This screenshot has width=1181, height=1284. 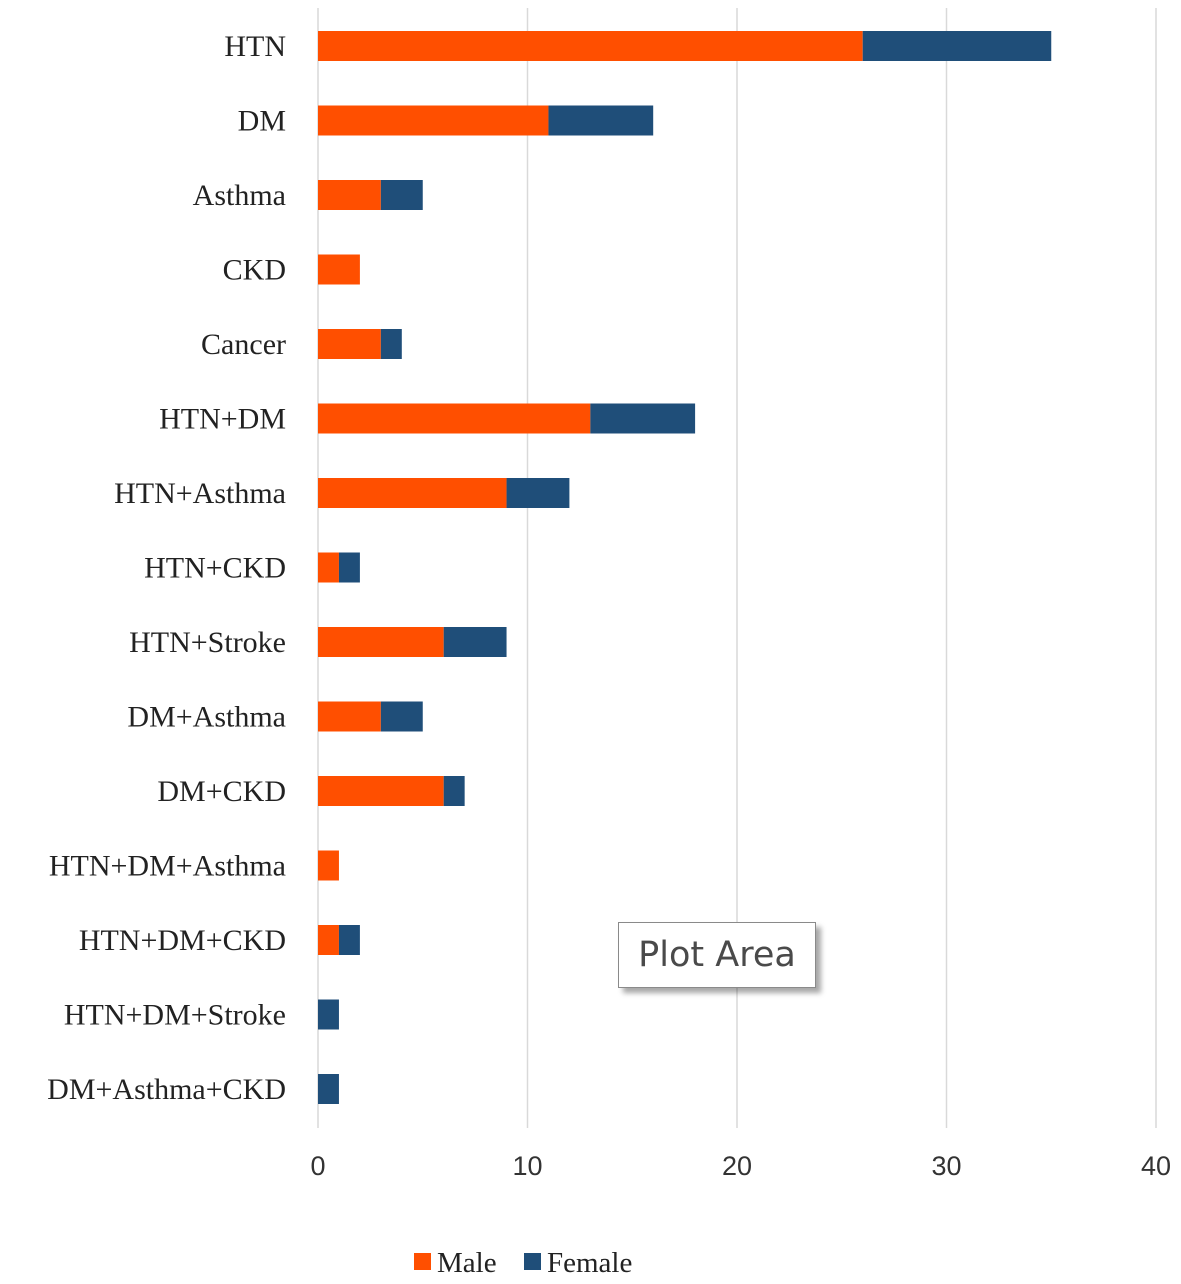 What do you see at coordinates (239, 195) in the screenshot?
I see `category-label: Asthma` at bounding box center [239, 195].